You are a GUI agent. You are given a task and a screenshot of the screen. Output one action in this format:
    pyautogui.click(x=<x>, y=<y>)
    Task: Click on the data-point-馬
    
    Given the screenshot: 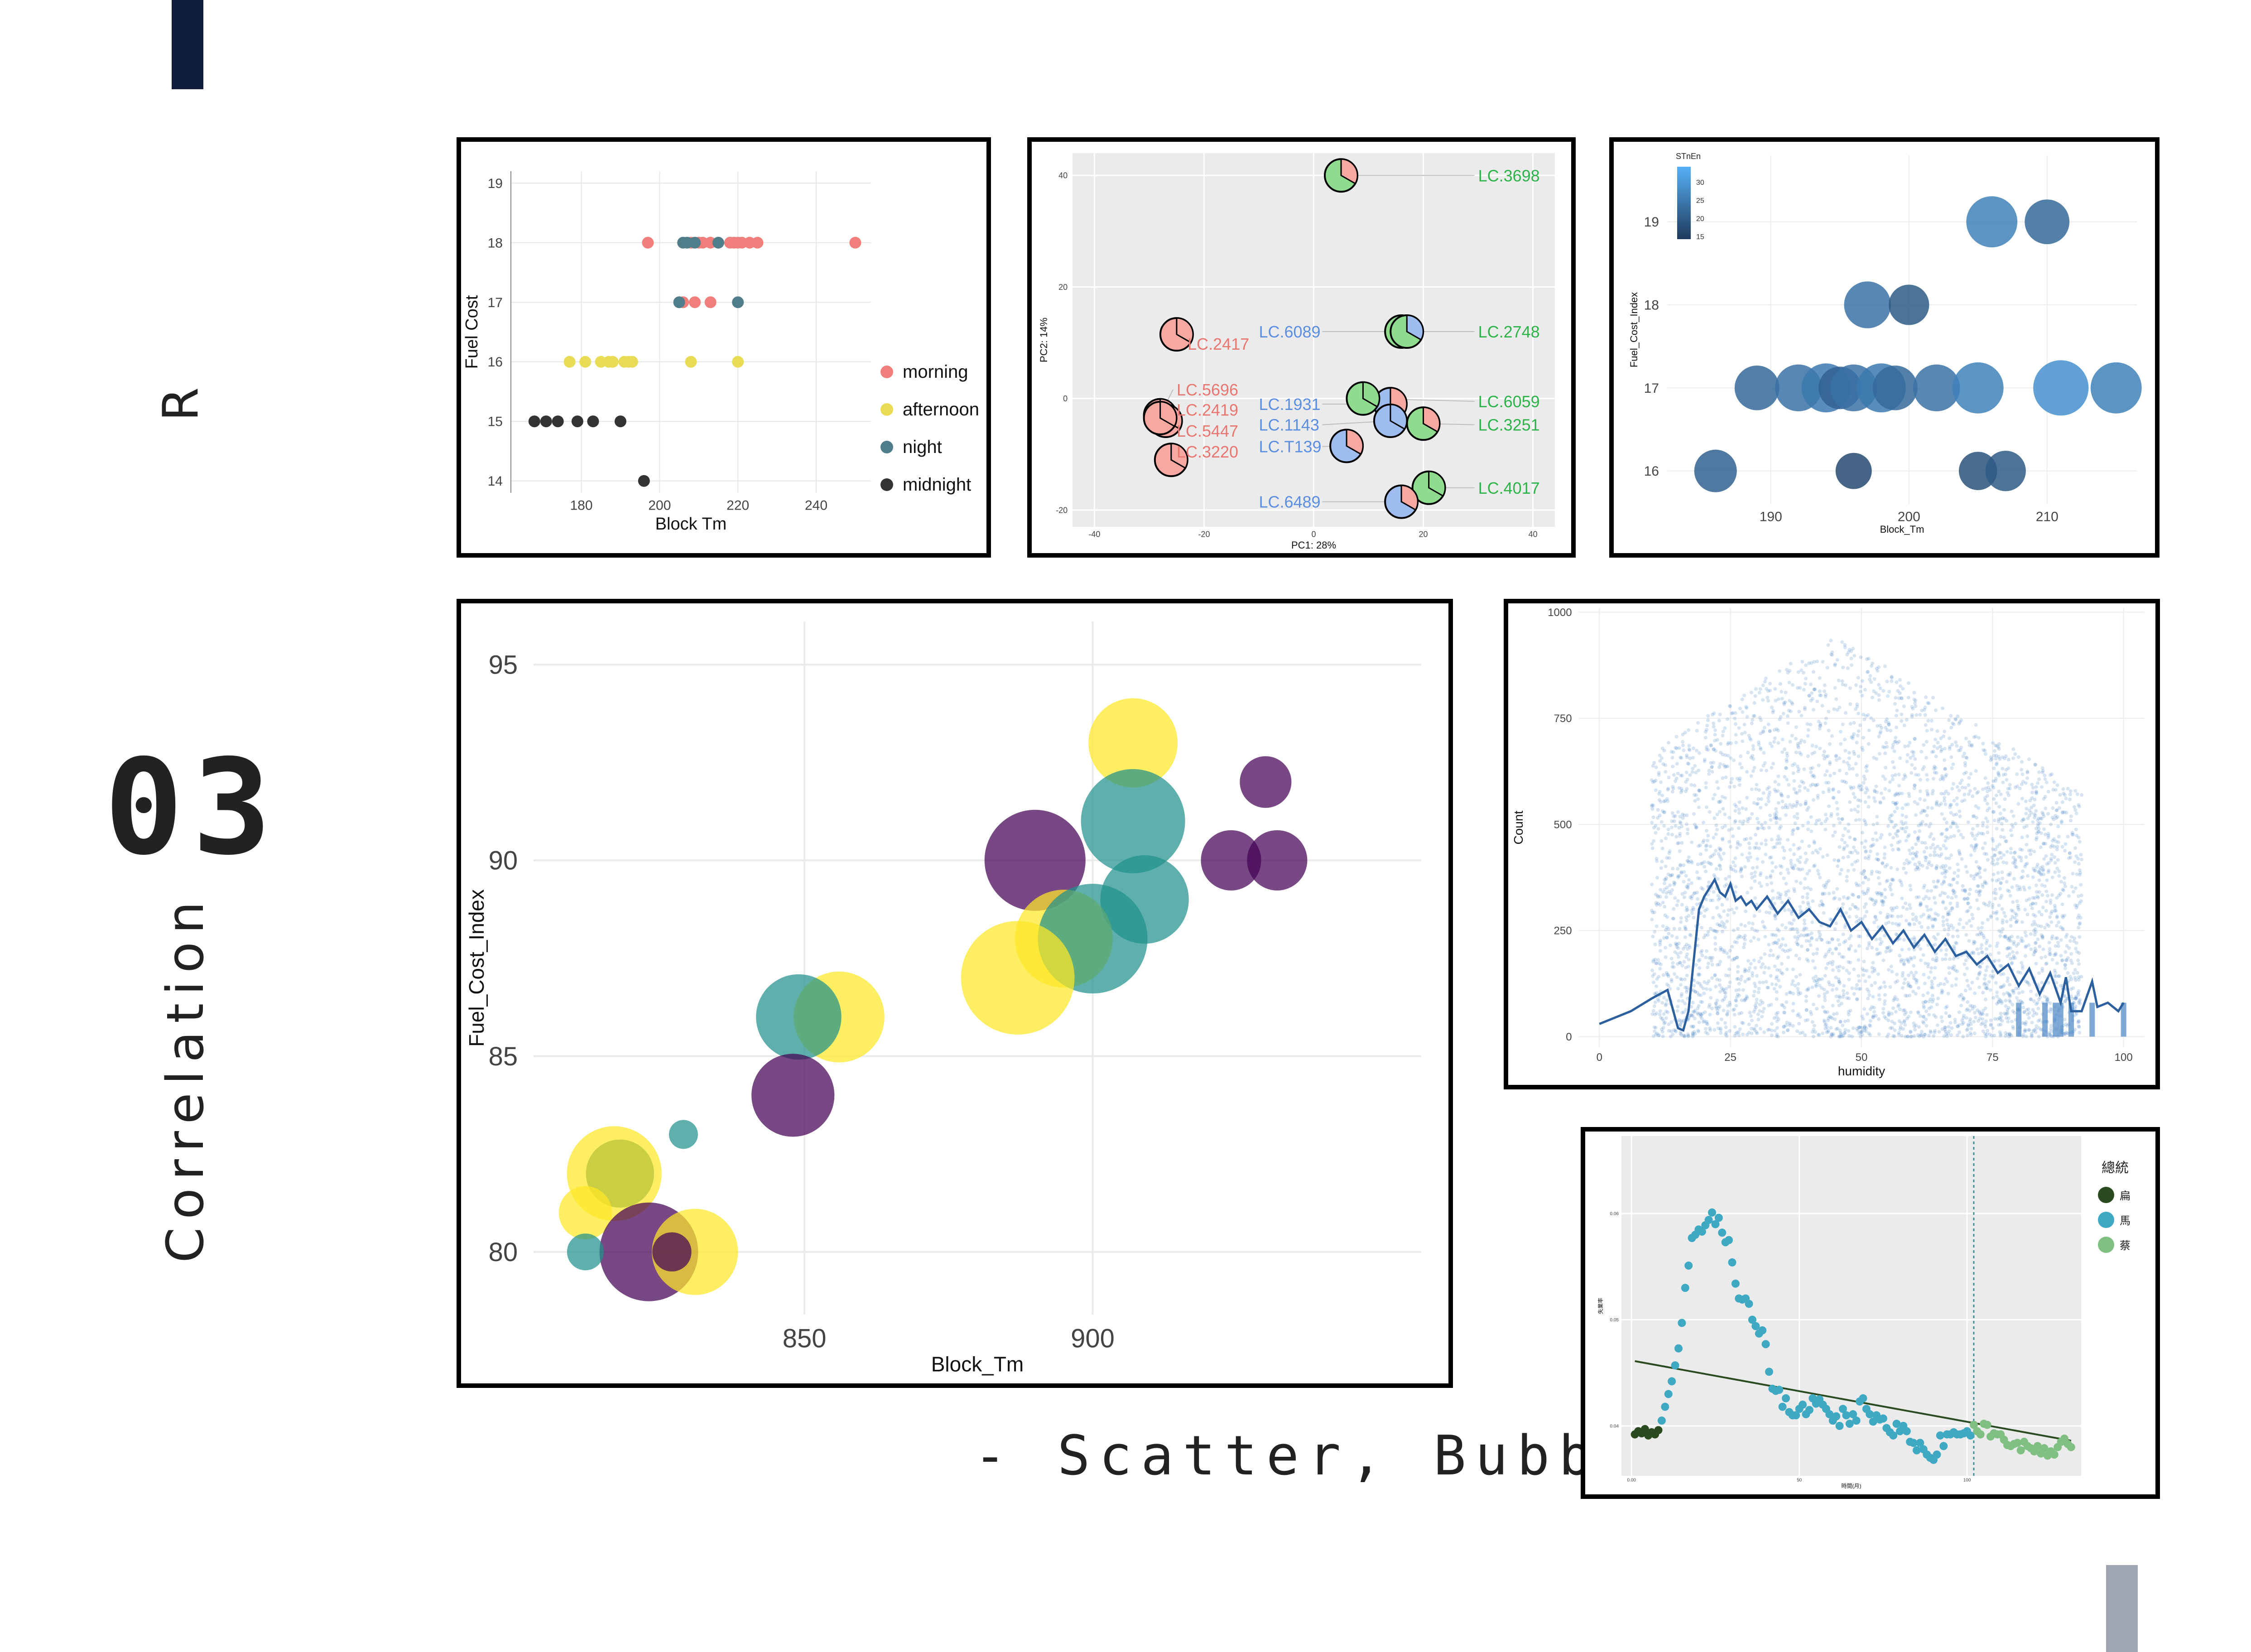 What is the action you would take?
    pyautogui.click(x=1766, y=1345)
    